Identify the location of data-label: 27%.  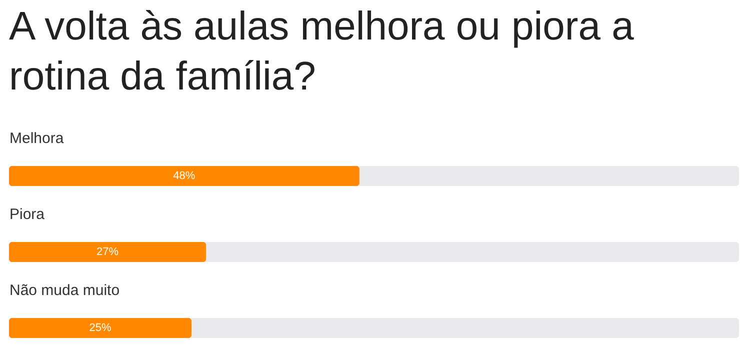
(107, 252).